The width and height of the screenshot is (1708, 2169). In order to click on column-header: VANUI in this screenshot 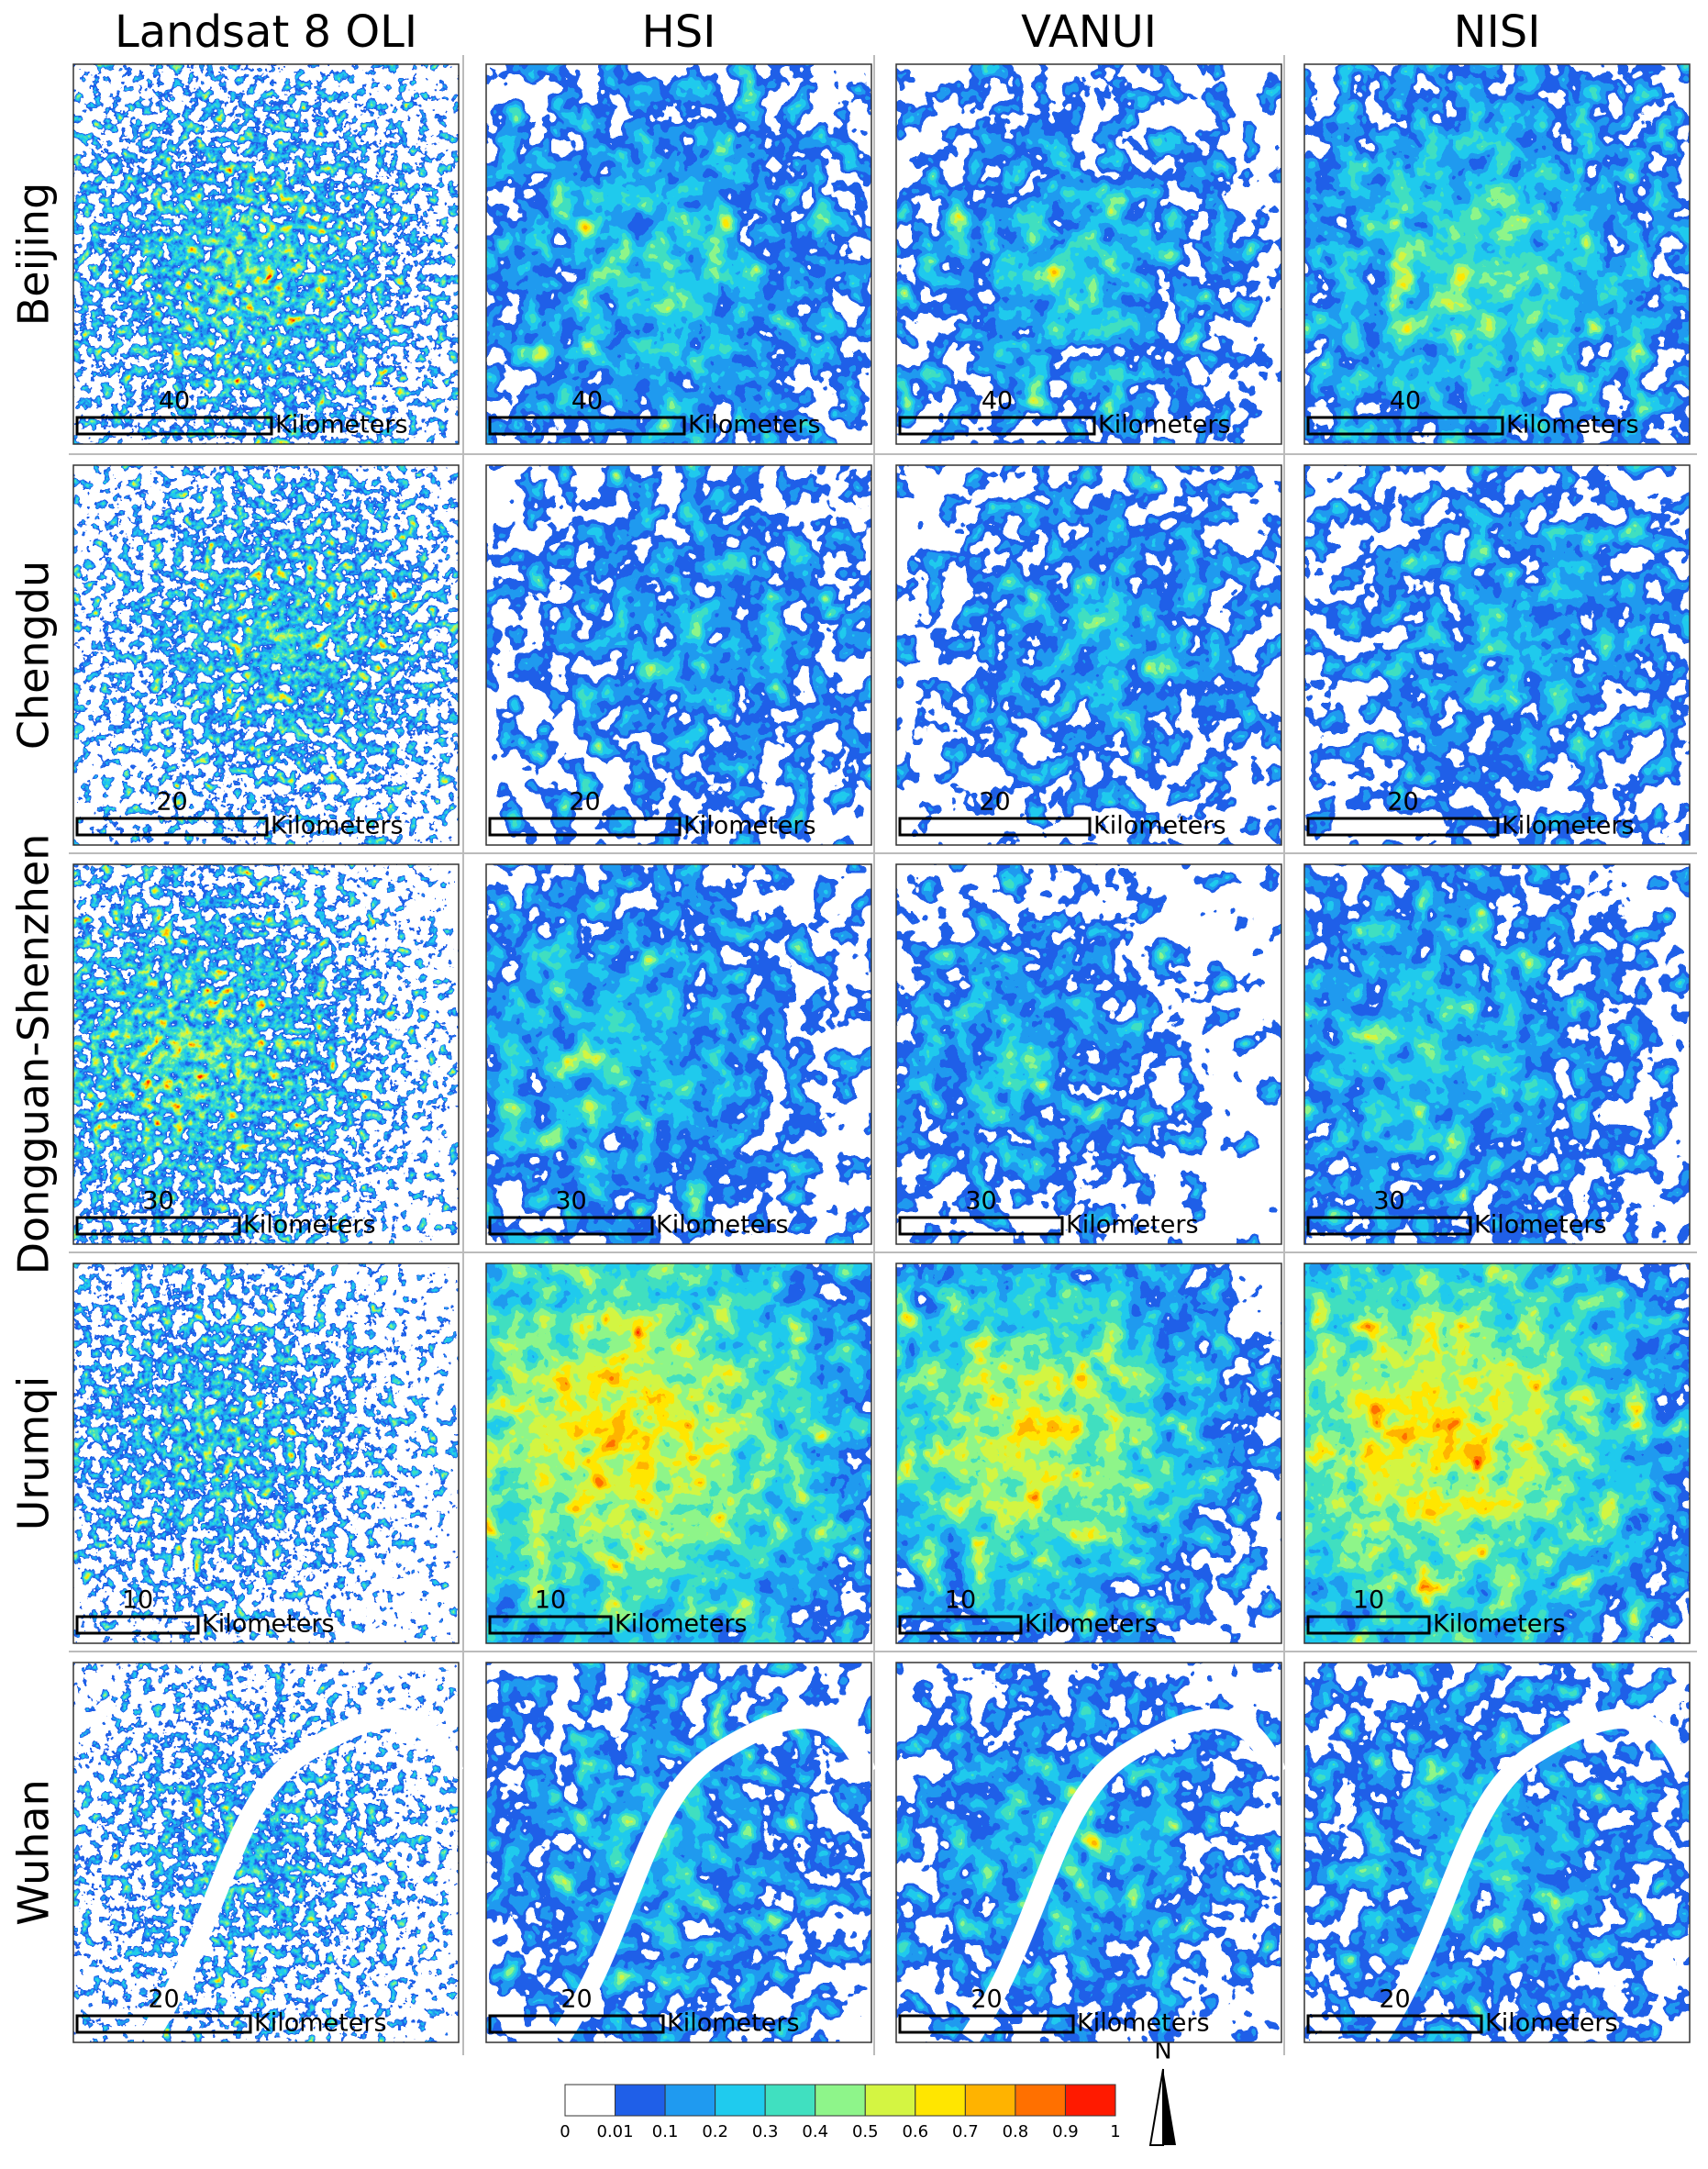, I will do `click(1089, 32)`.